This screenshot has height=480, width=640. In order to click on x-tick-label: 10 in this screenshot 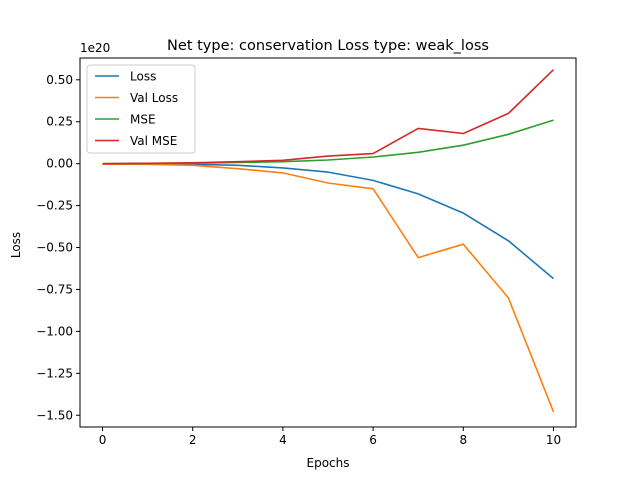, I will do `click(553, 440)`.